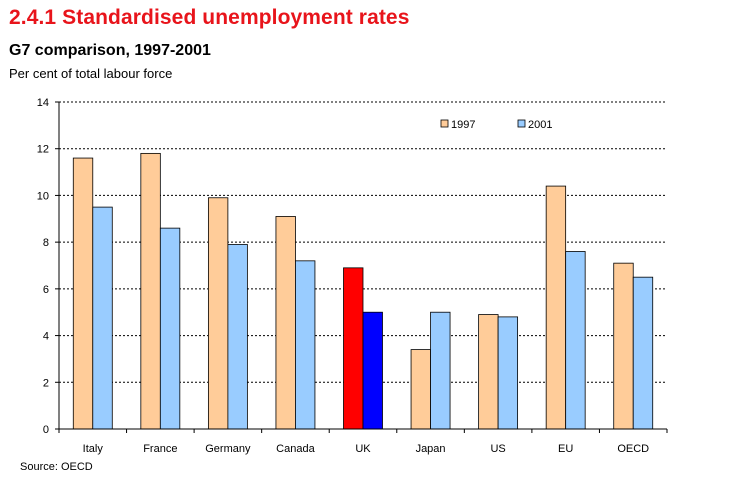 This screenshot has width=739, height=491. Describe the element at coordinates (496, 125) in the screenshot. I see `legend: 1997 2001` at that location.